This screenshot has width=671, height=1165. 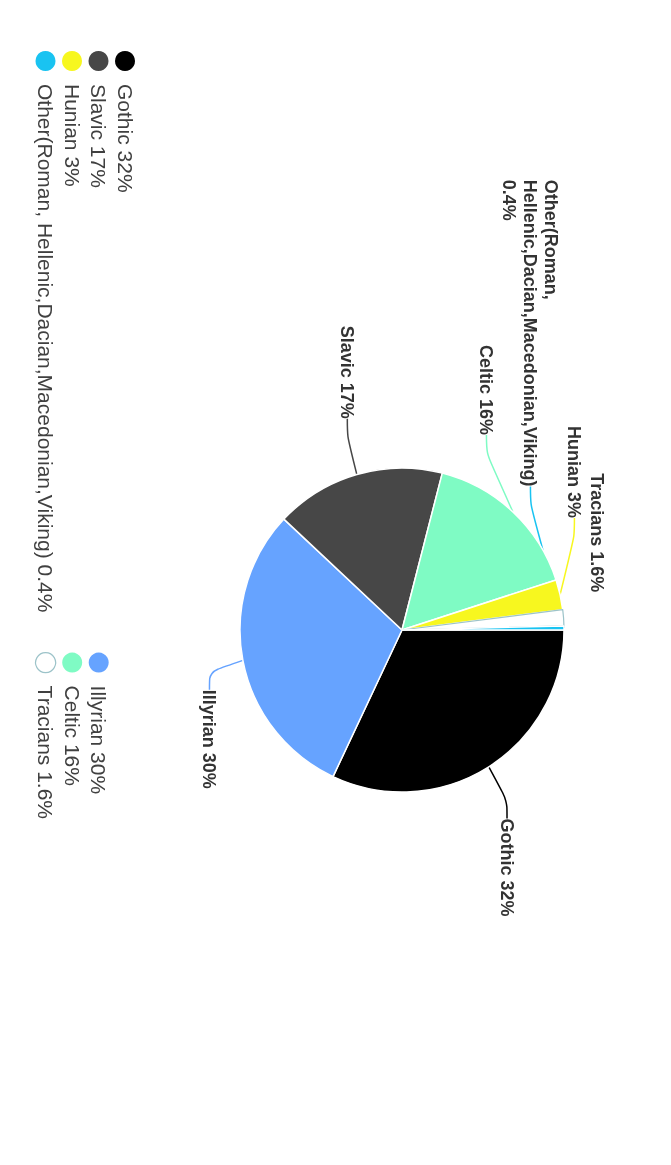 What do you see at coordinates (574, 472) in the screenshot?
I see `slice-label: Hunian 3%` at bounding box center [574, 472].